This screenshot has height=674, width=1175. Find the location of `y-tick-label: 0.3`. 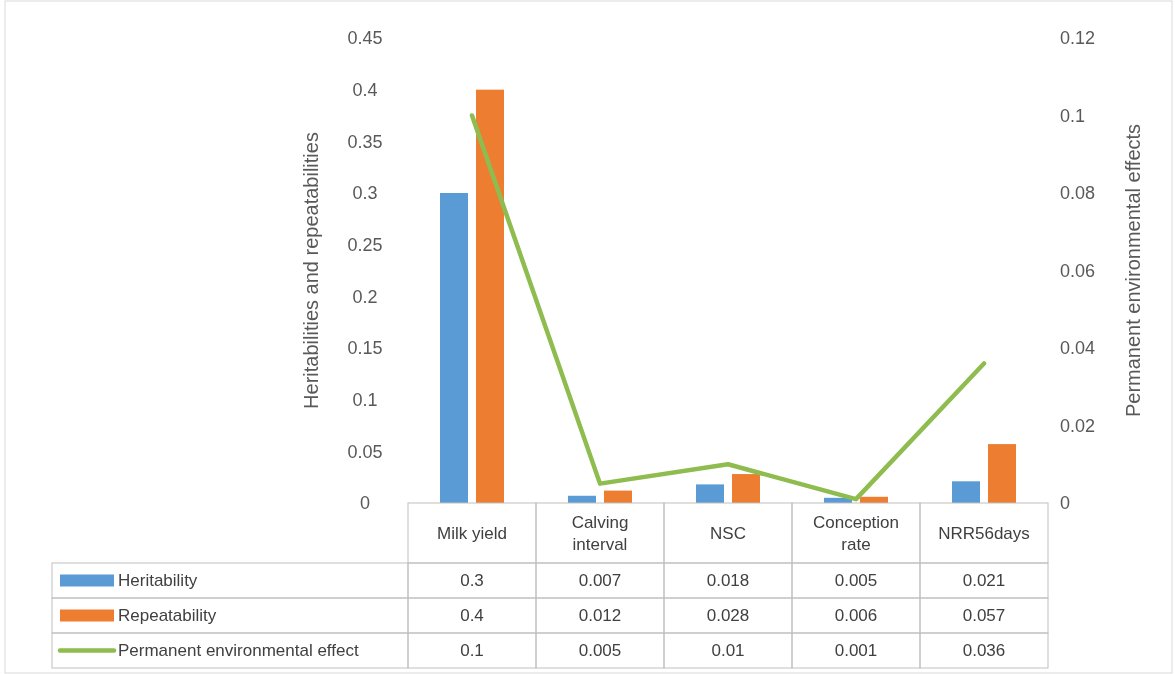

y-tick-label: 0.3 is located at coordinates (365, 193).